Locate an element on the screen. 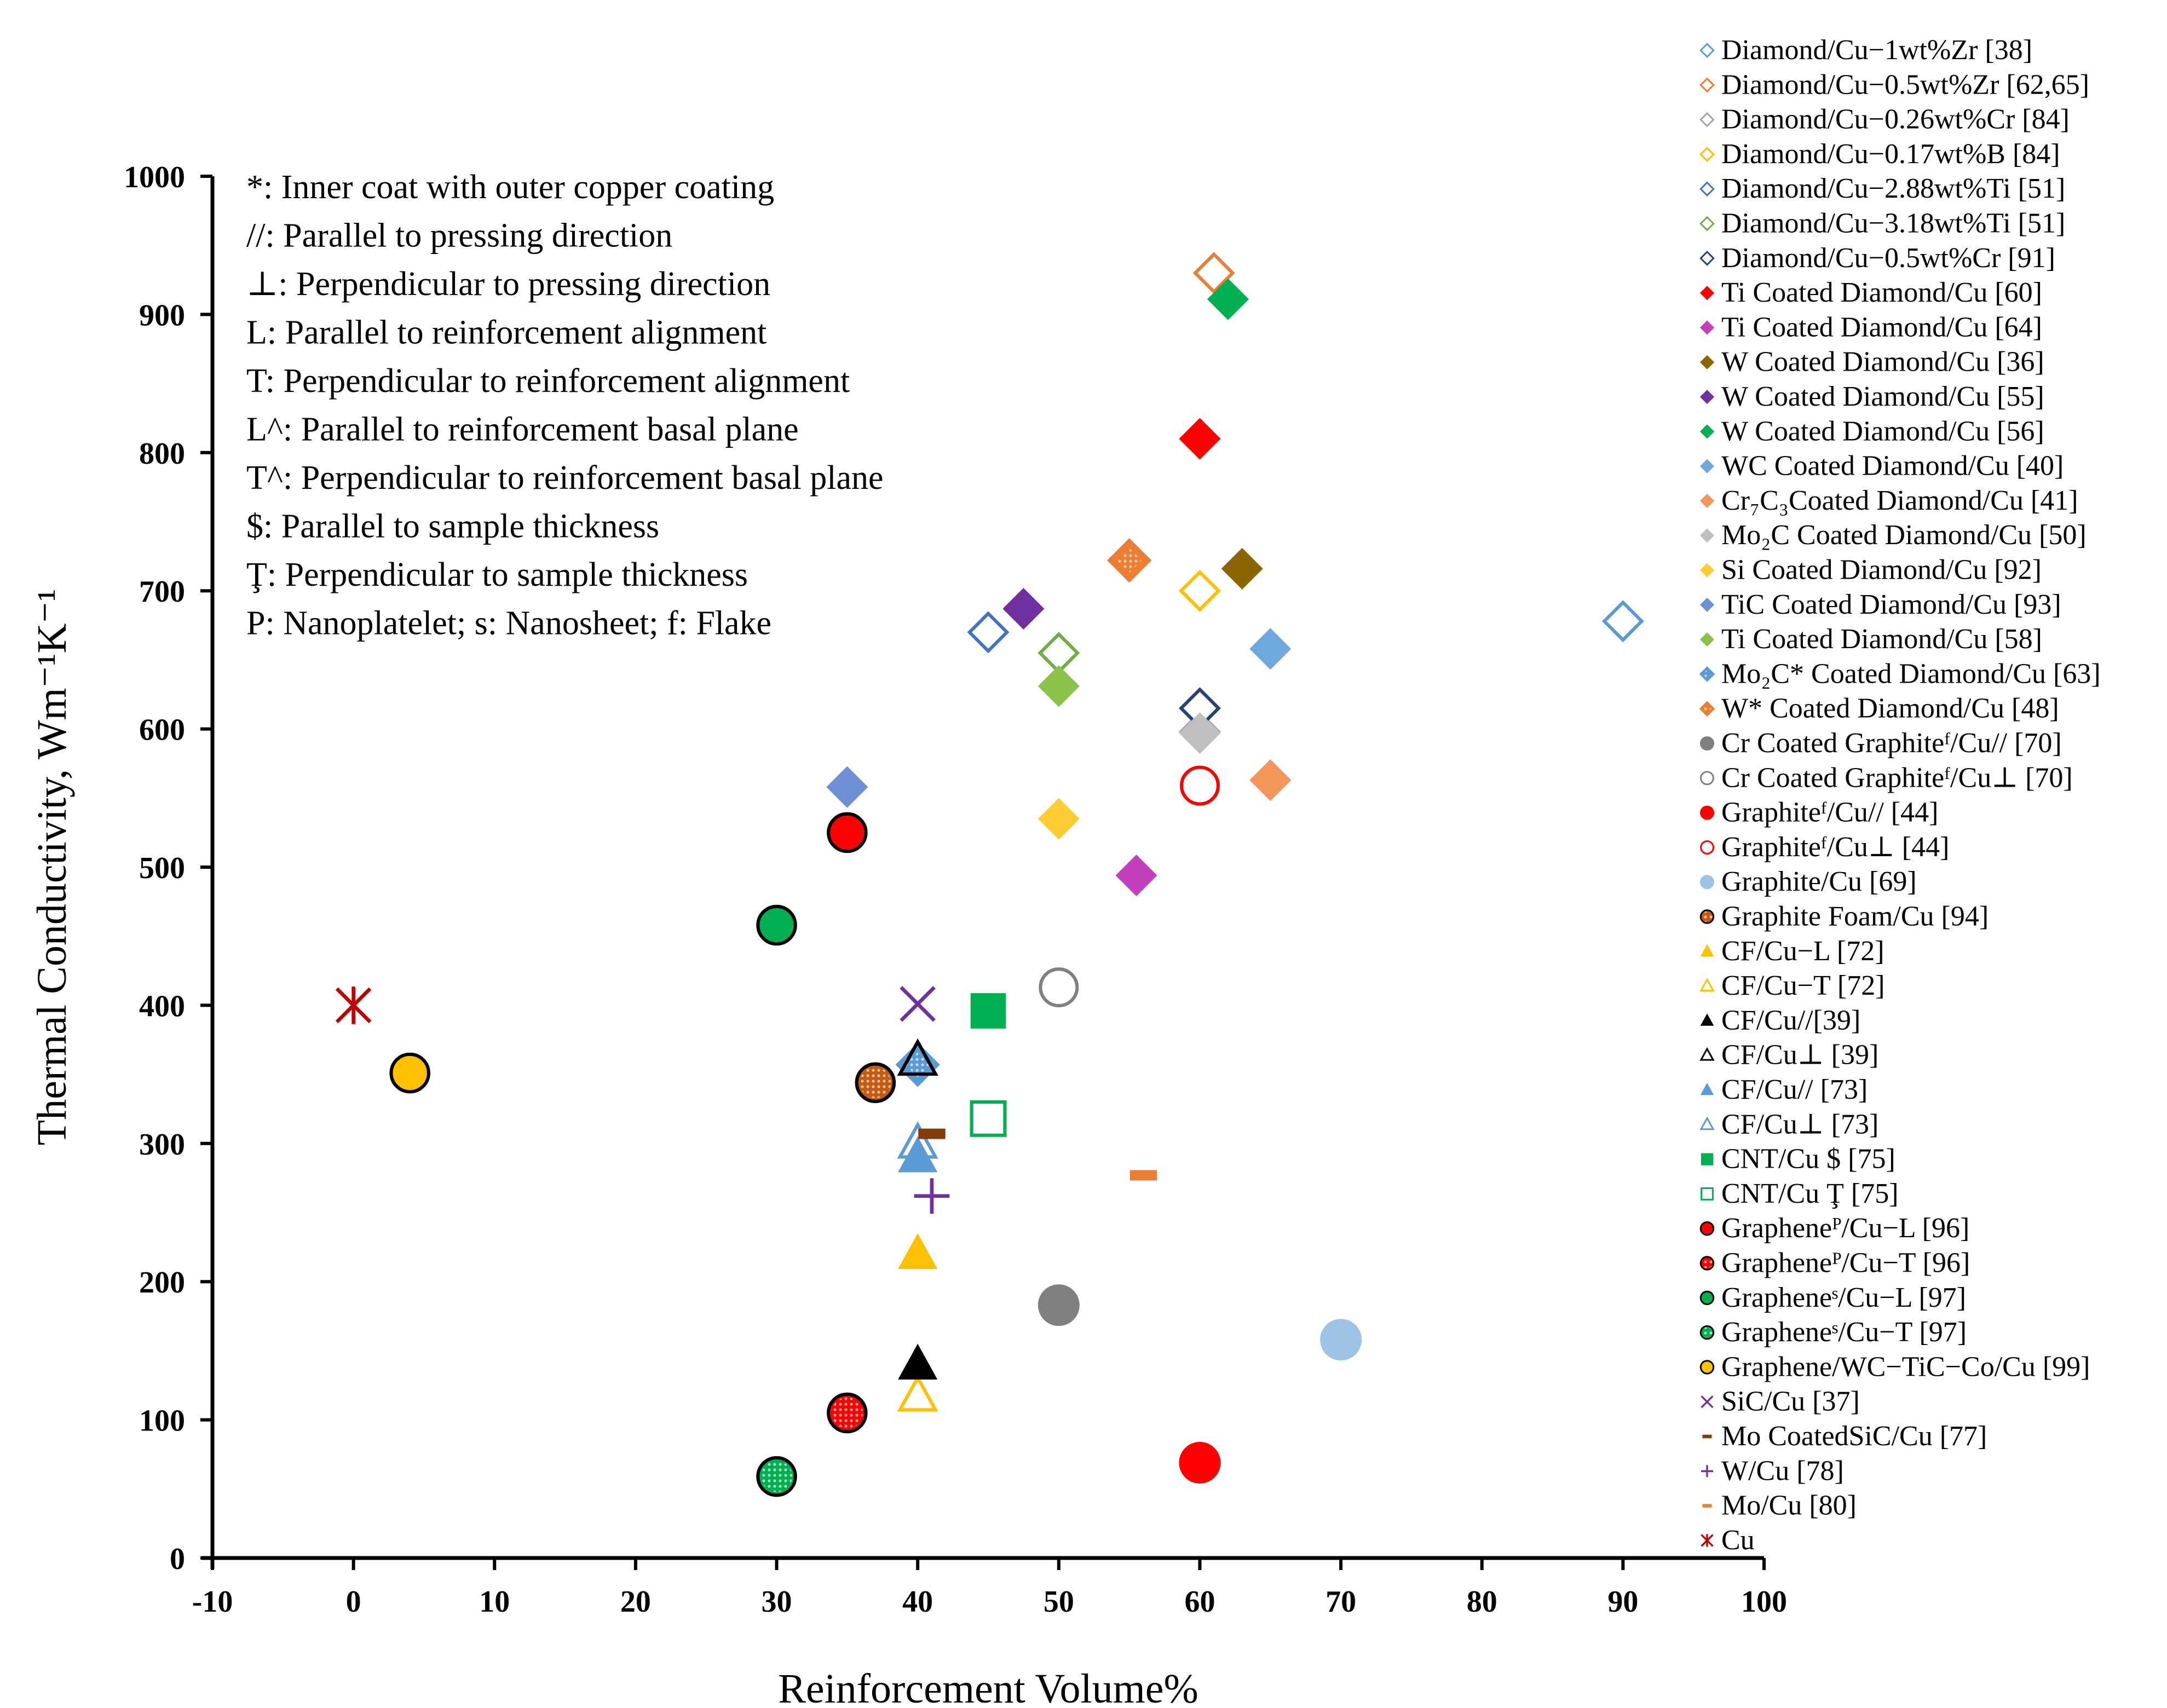 The width and height of the screenshot is (2167, 1708). legend-item: Diamond/Cu−0.17wt%B [84] is located at coordinates (1880, 155).